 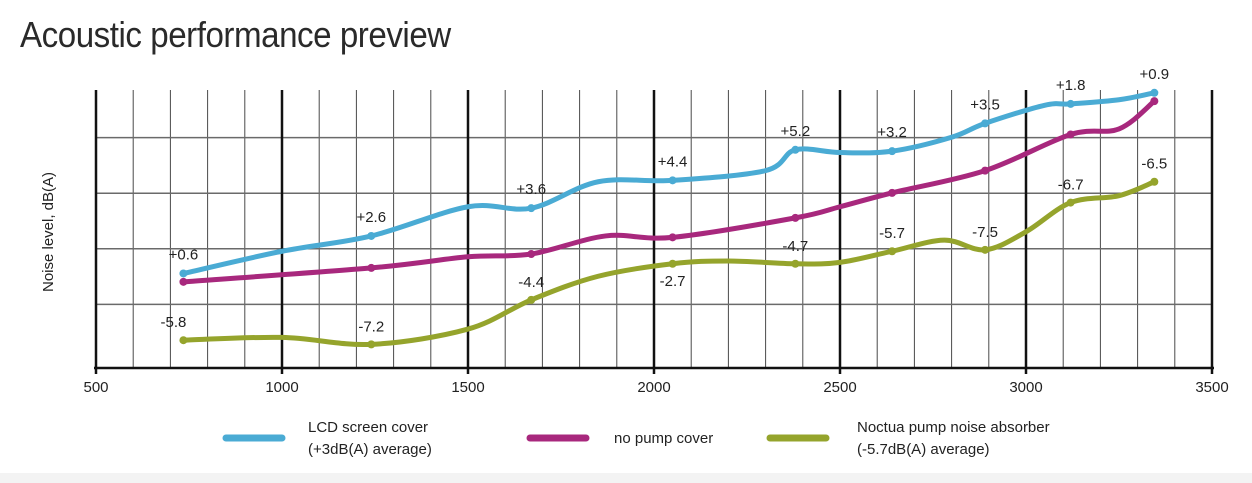 What do you see at coordinates (370, 449) in the screenshot?
I see `legend-label: (+3dB(A) average)` at bounding box center [370, 449].